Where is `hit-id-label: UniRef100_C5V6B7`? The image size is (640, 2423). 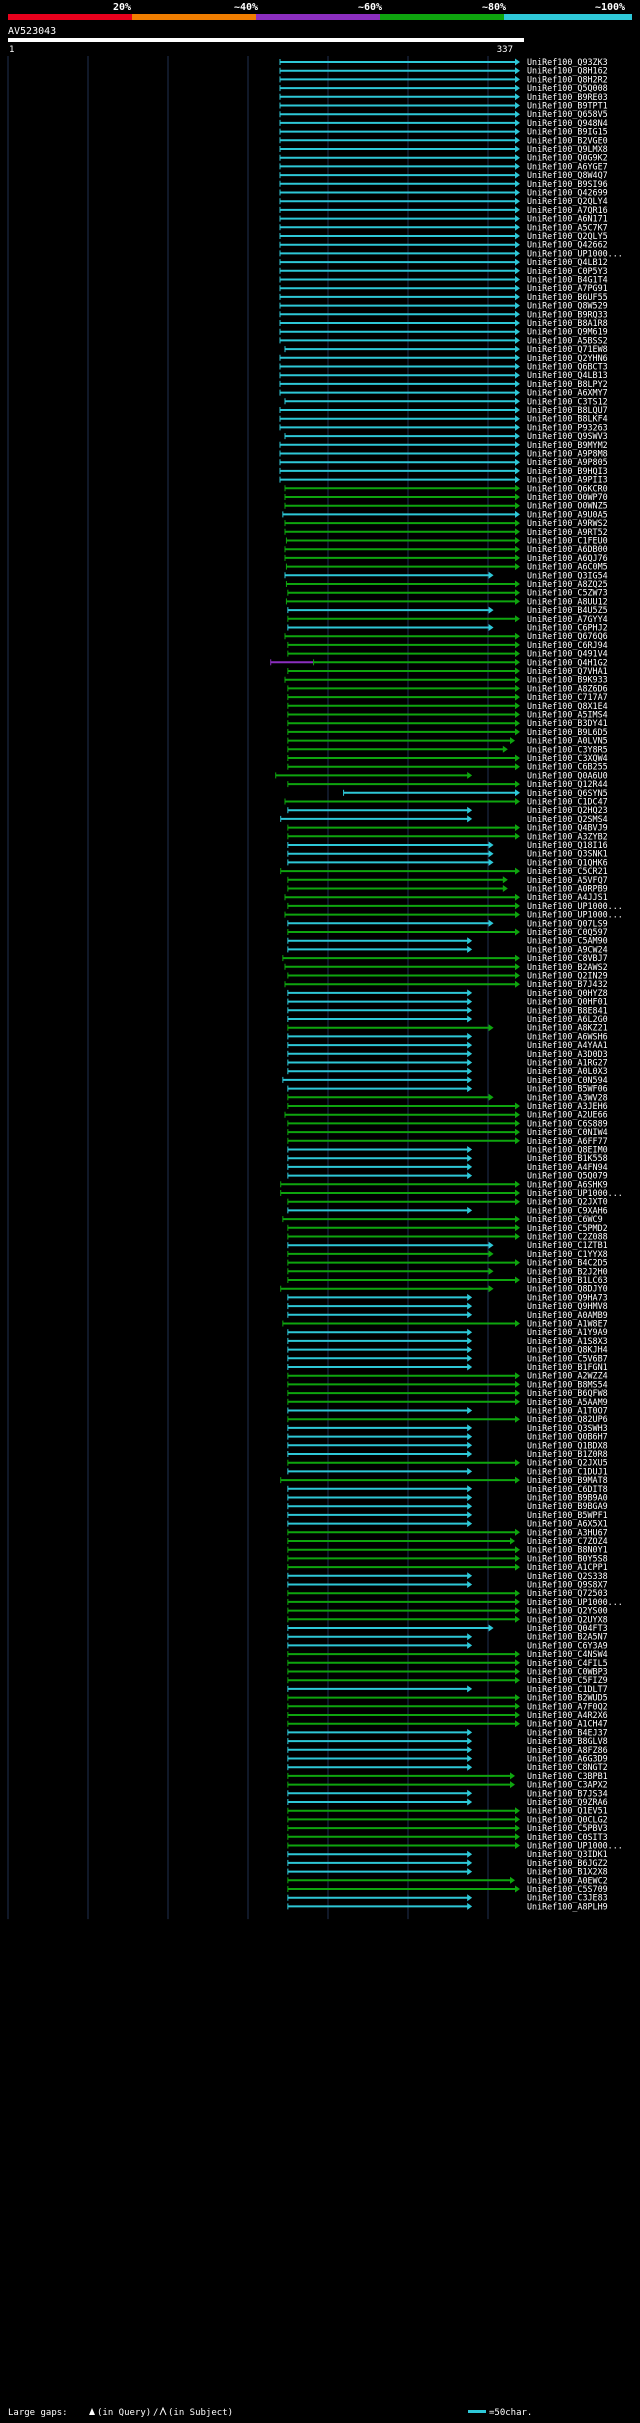 hit-id-label: UniRef100_C5V6B7 is located at coordinates (567, 1358).